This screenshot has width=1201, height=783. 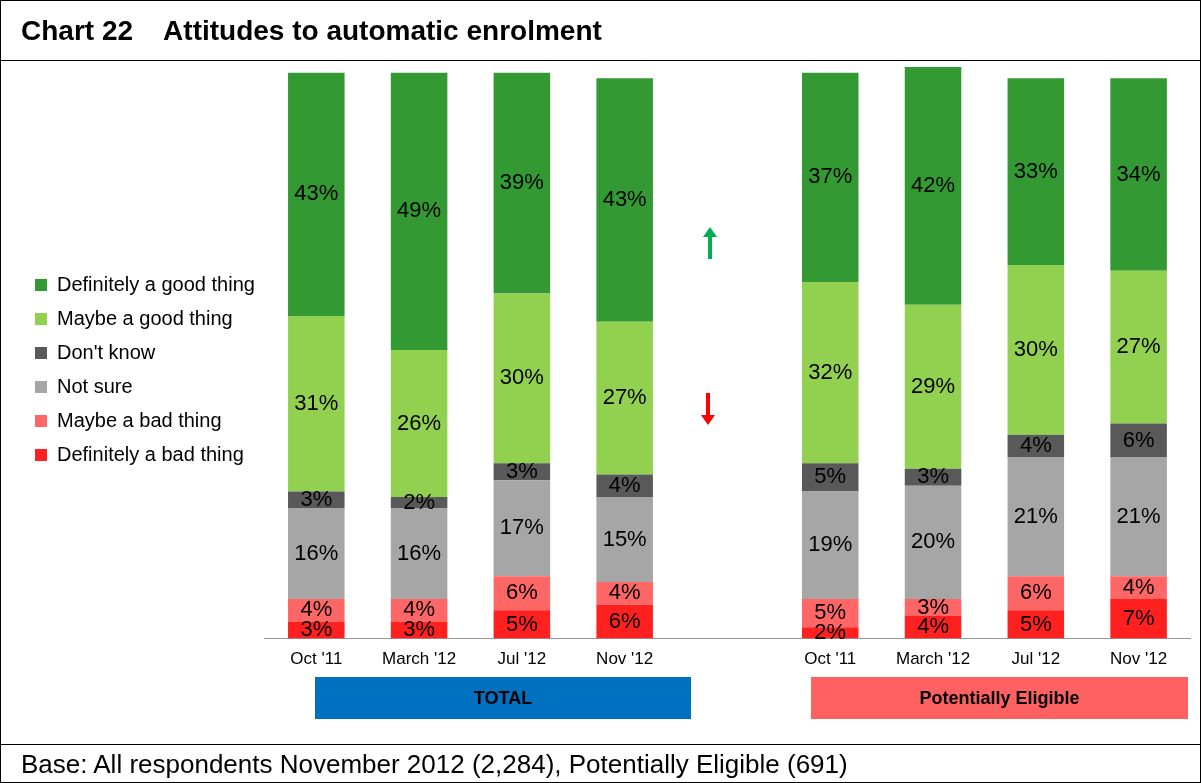 I want to click on data-label: 39%, so click(x=521, y=182).